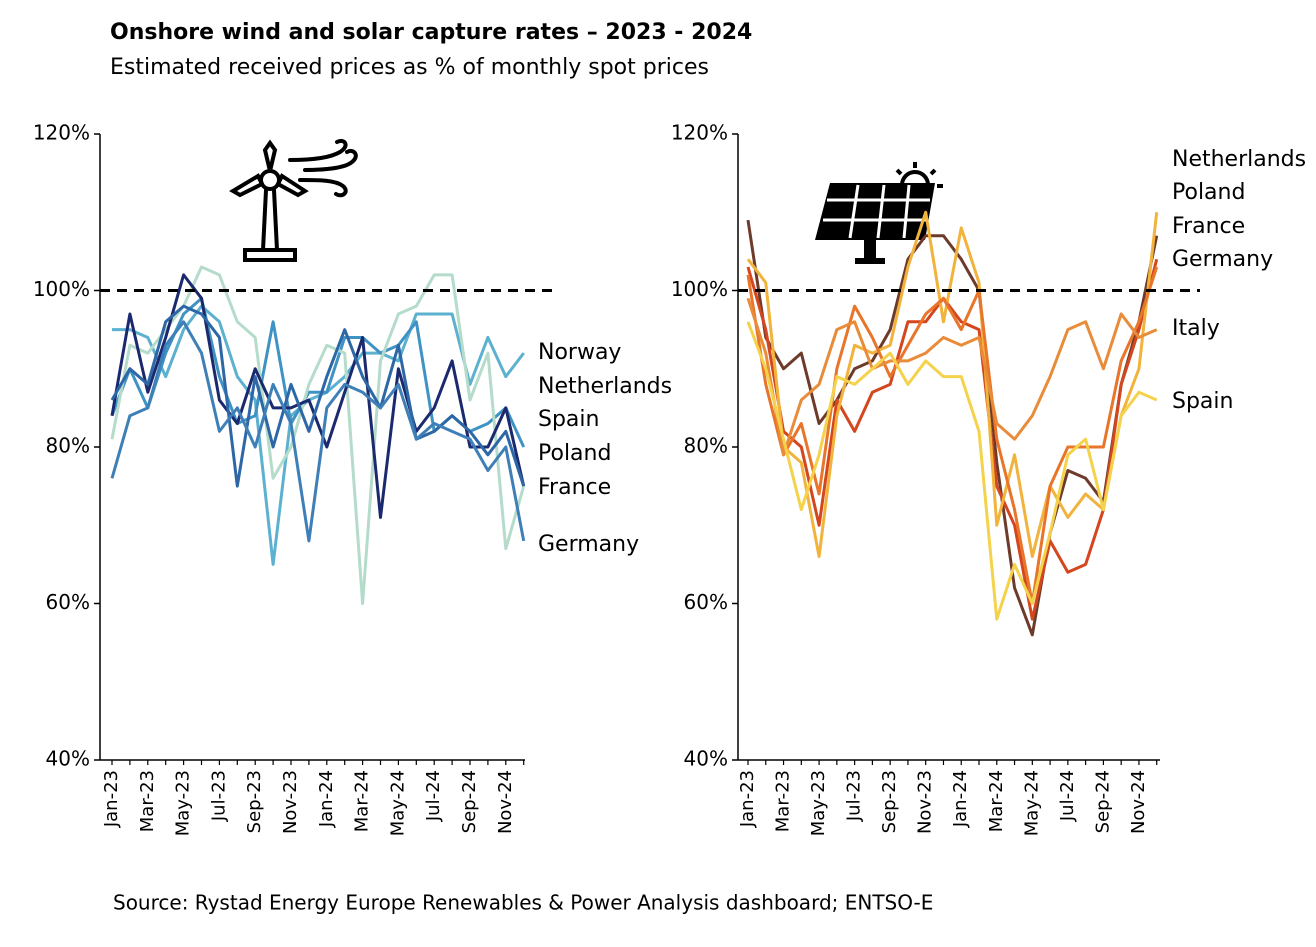 The image size is (1316, 947). Describe the element at coordinates (879, 213) in the screenshot. I see `solar-icon` at that location.